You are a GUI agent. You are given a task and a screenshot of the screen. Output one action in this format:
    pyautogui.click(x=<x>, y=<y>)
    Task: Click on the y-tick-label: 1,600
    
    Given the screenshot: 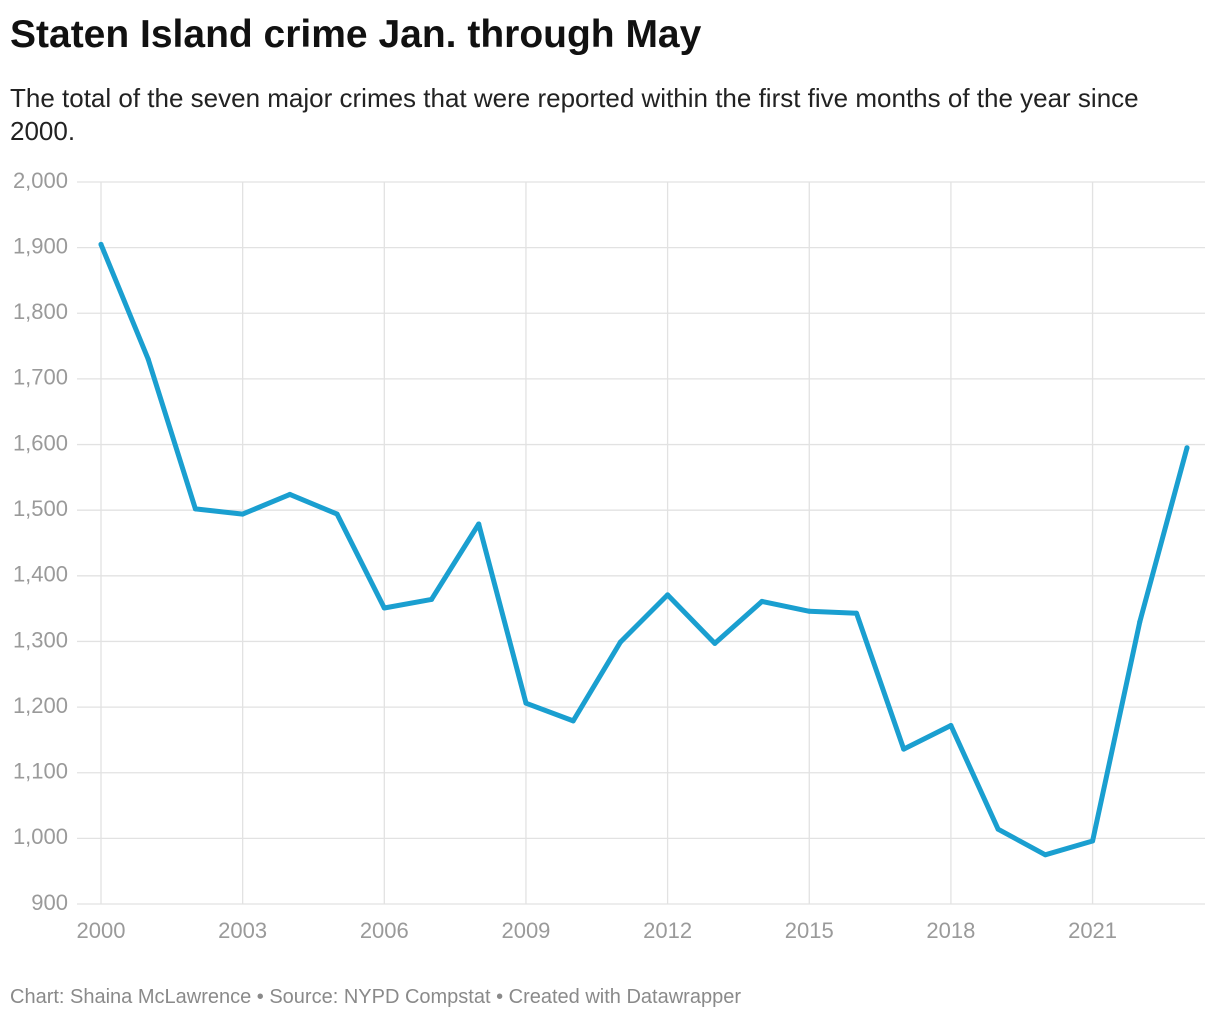 What is the action you would take?
    pyautogui.click(x=40, y=442)
    